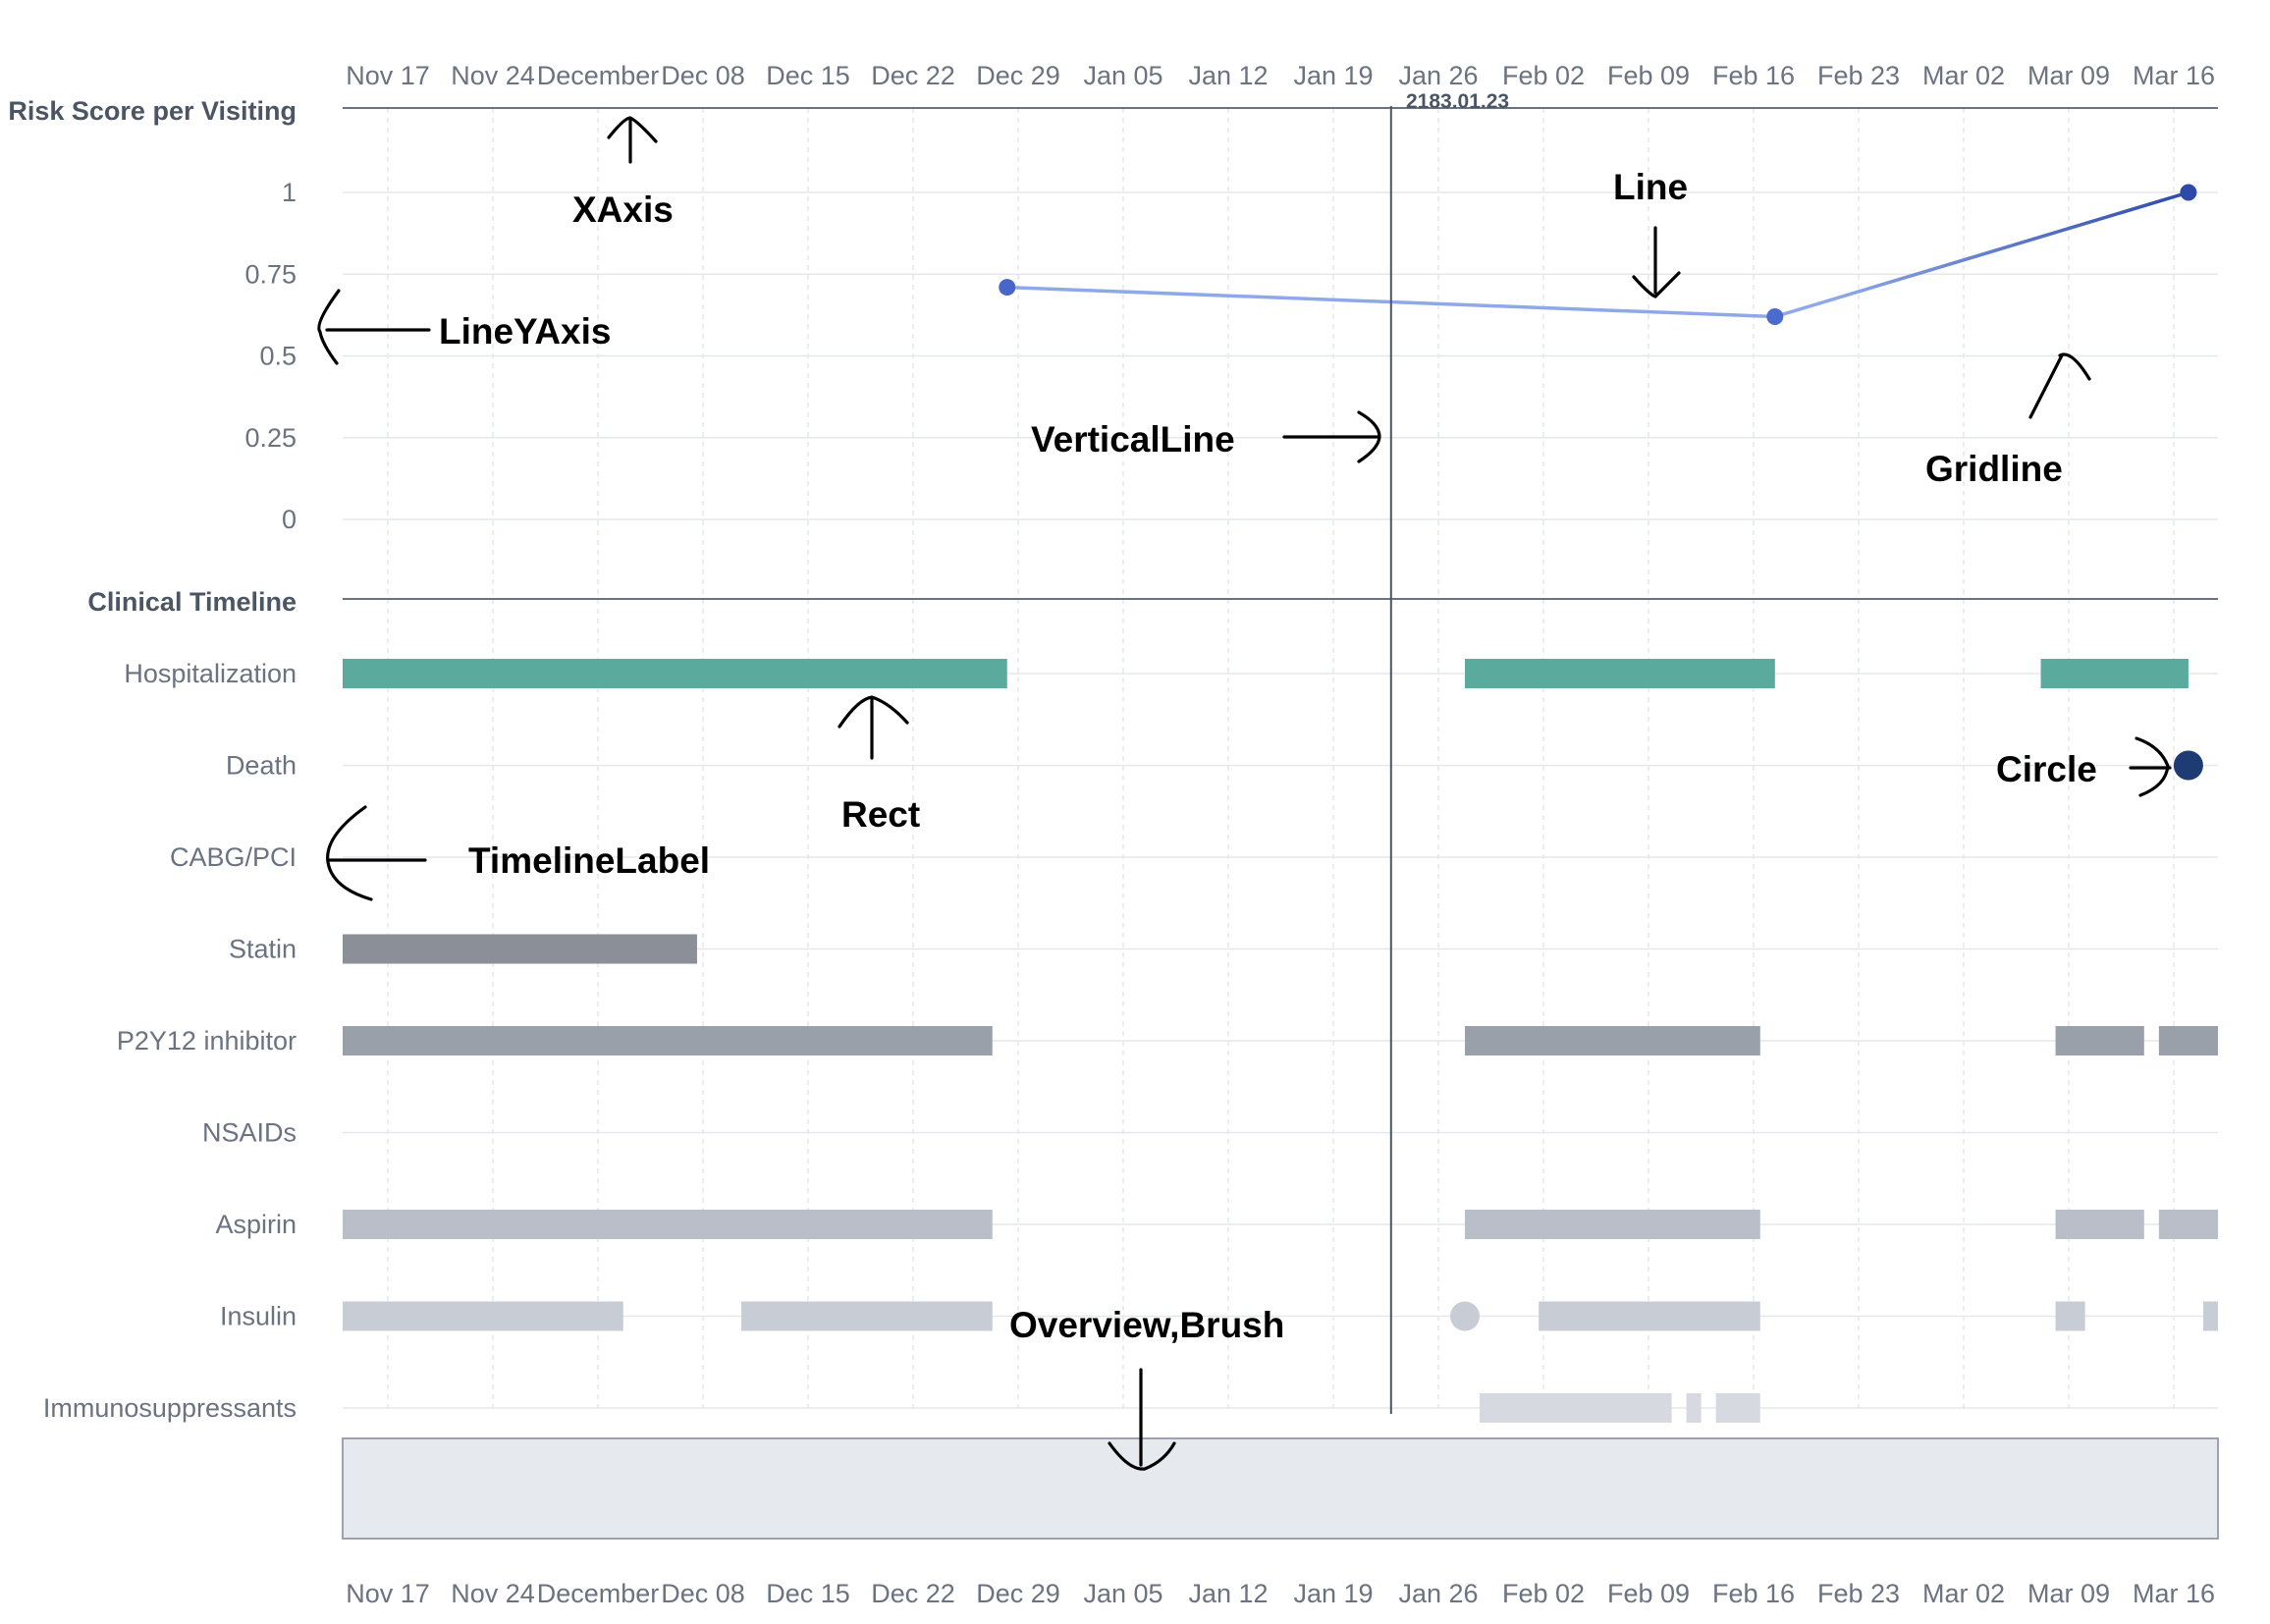 This screenshot has width=2270, height=1624. I want to click on bottom-x-tick-label: December, so click(598, 1593).